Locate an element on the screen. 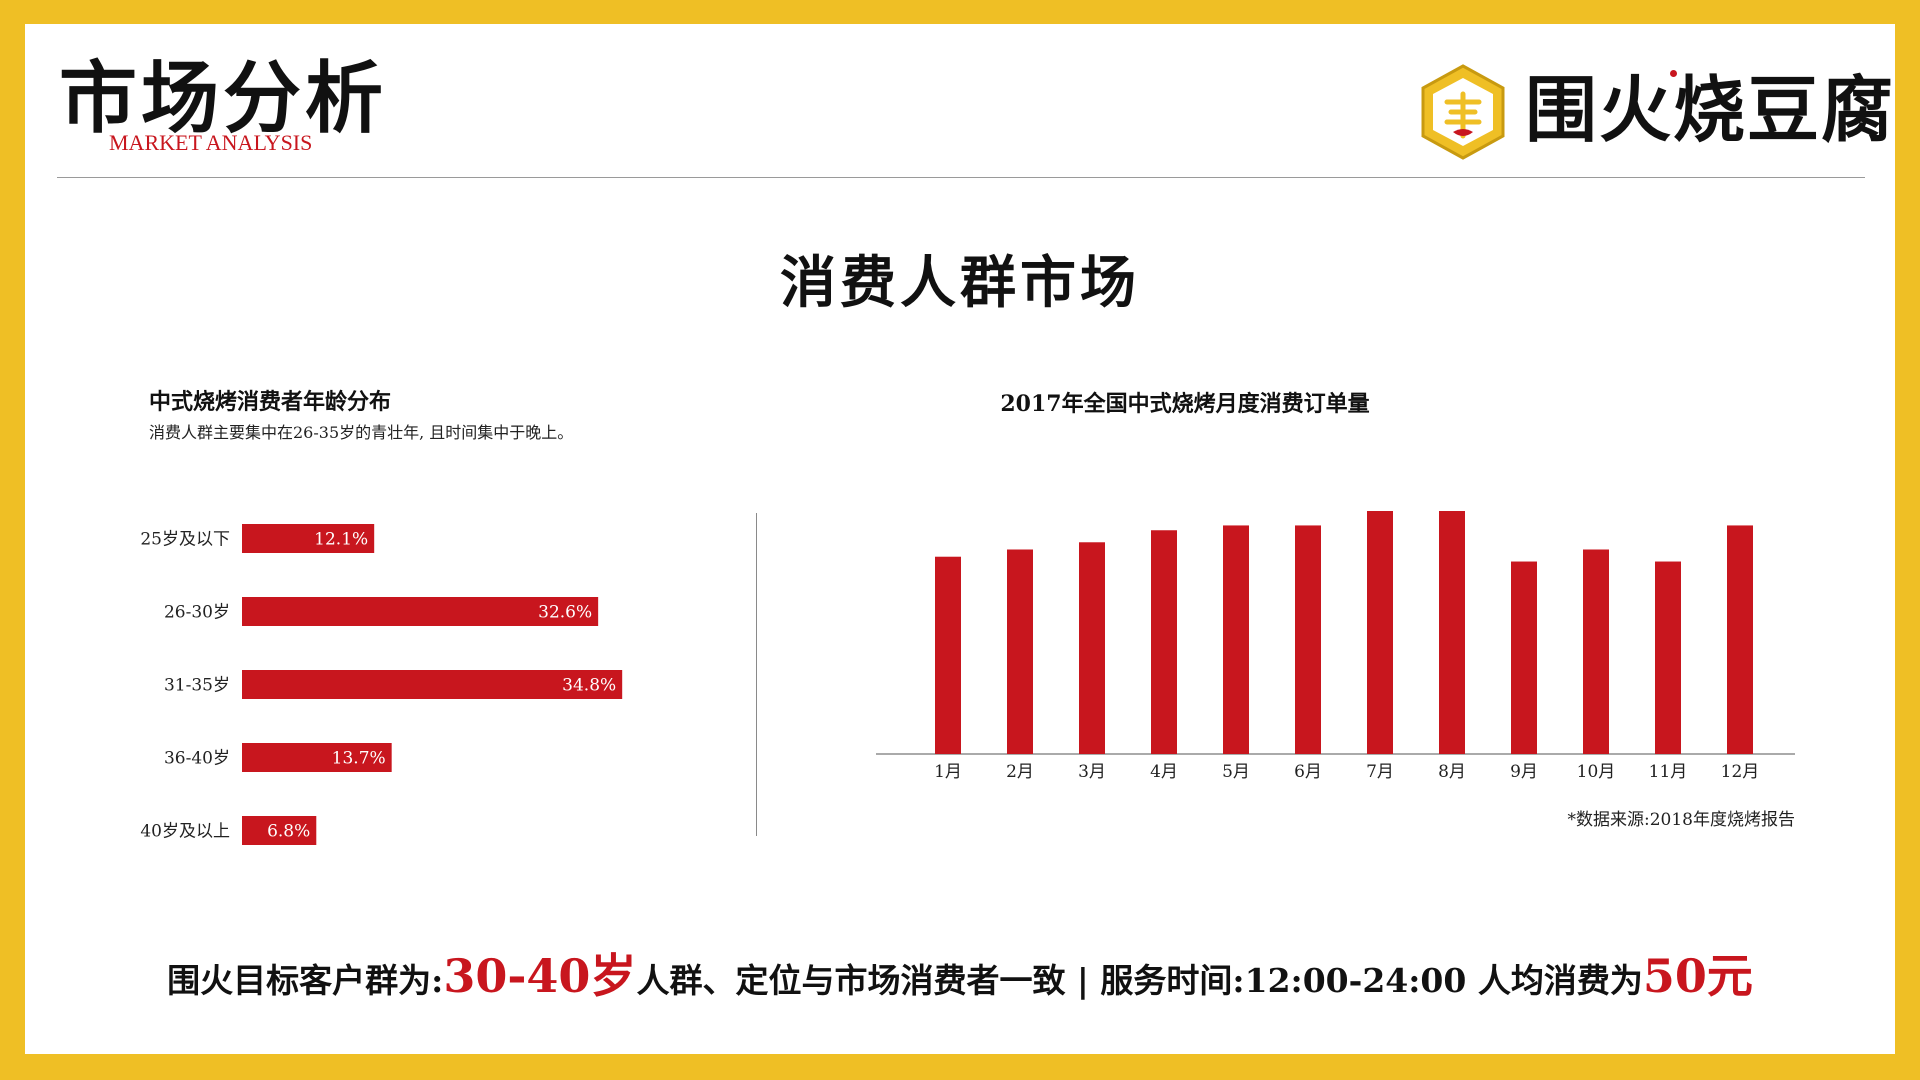  month-tick-label: 10月 is located at coordinates (1596, 772).